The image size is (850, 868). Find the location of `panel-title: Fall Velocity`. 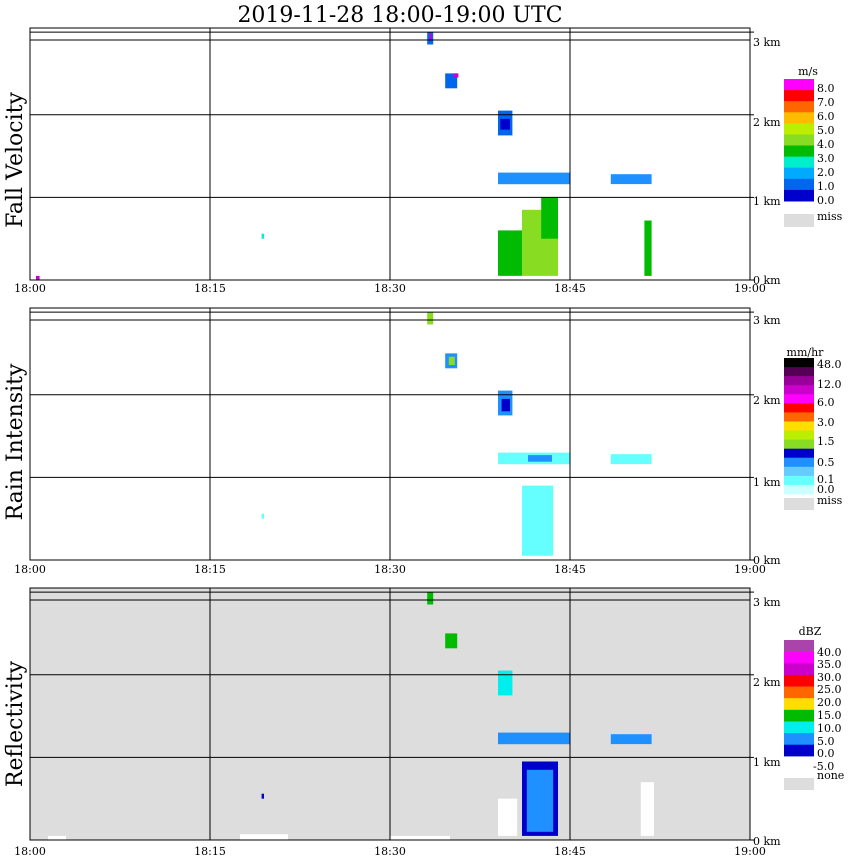

panel-title: Fall Velocity is located at coordinates (15, 160).